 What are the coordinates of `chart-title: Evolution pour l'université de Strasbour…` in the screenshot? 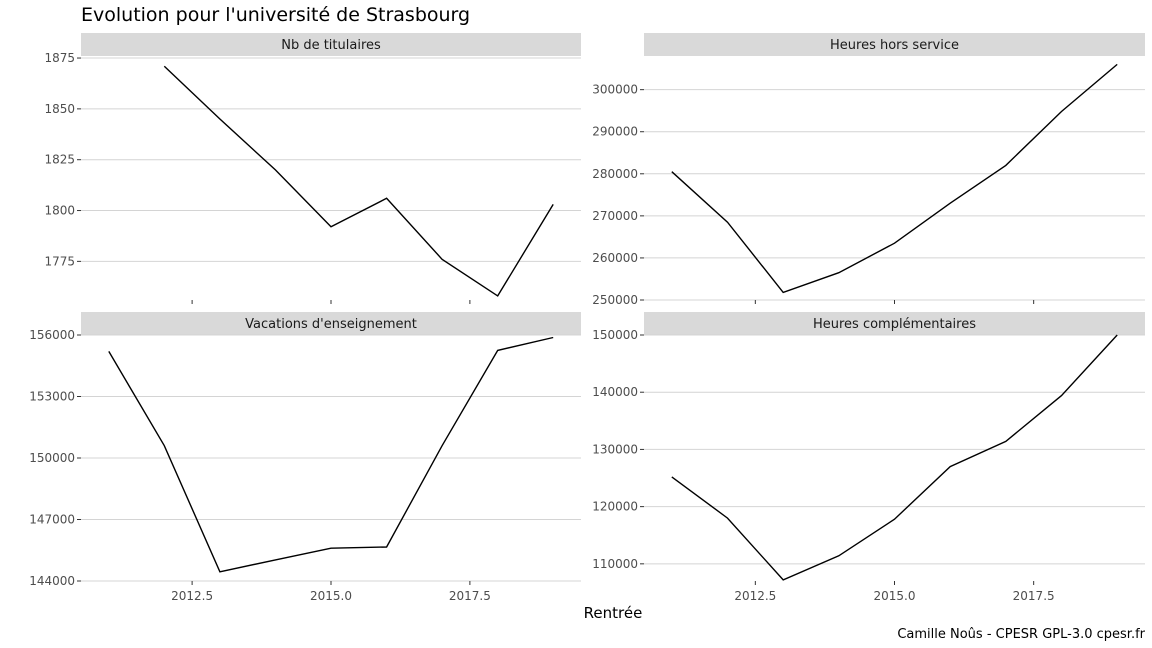 It's located at (275, 15).